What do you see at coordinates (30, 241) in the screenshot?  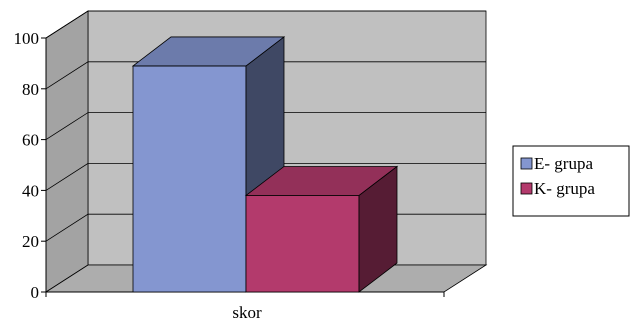 I see `y-tick-label: 20` at bounding box center [30, 241].